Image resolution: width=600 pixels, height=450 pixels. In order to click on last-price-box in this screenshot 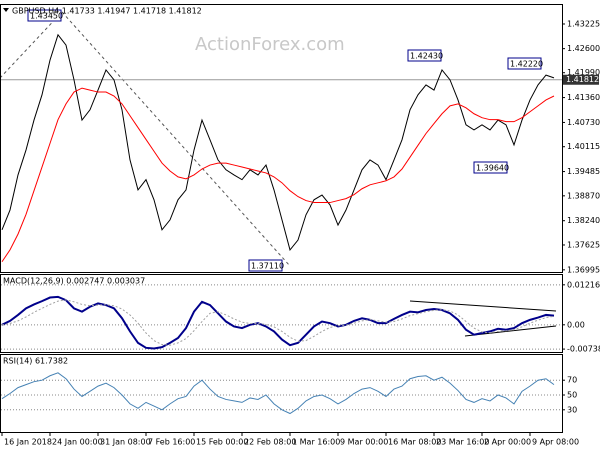, I will do `click(581, 79)`.